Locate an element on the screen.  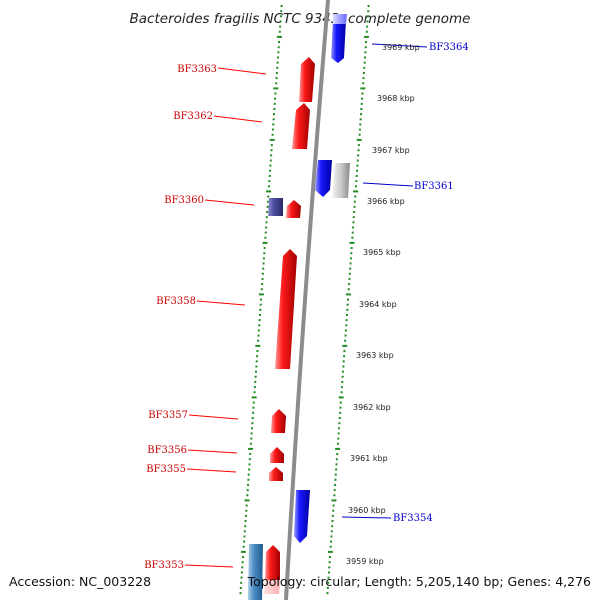
gene-label-bf3356: BF3356 is located at coordinates (167, 450).